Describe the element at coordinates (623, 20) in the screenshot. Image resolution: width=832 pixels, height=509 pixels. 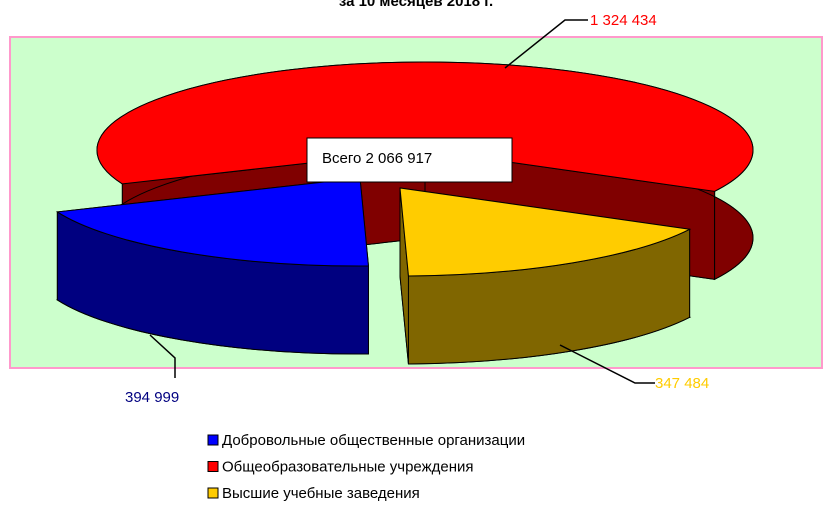
I see `data-label: 1 324 434` at that location.